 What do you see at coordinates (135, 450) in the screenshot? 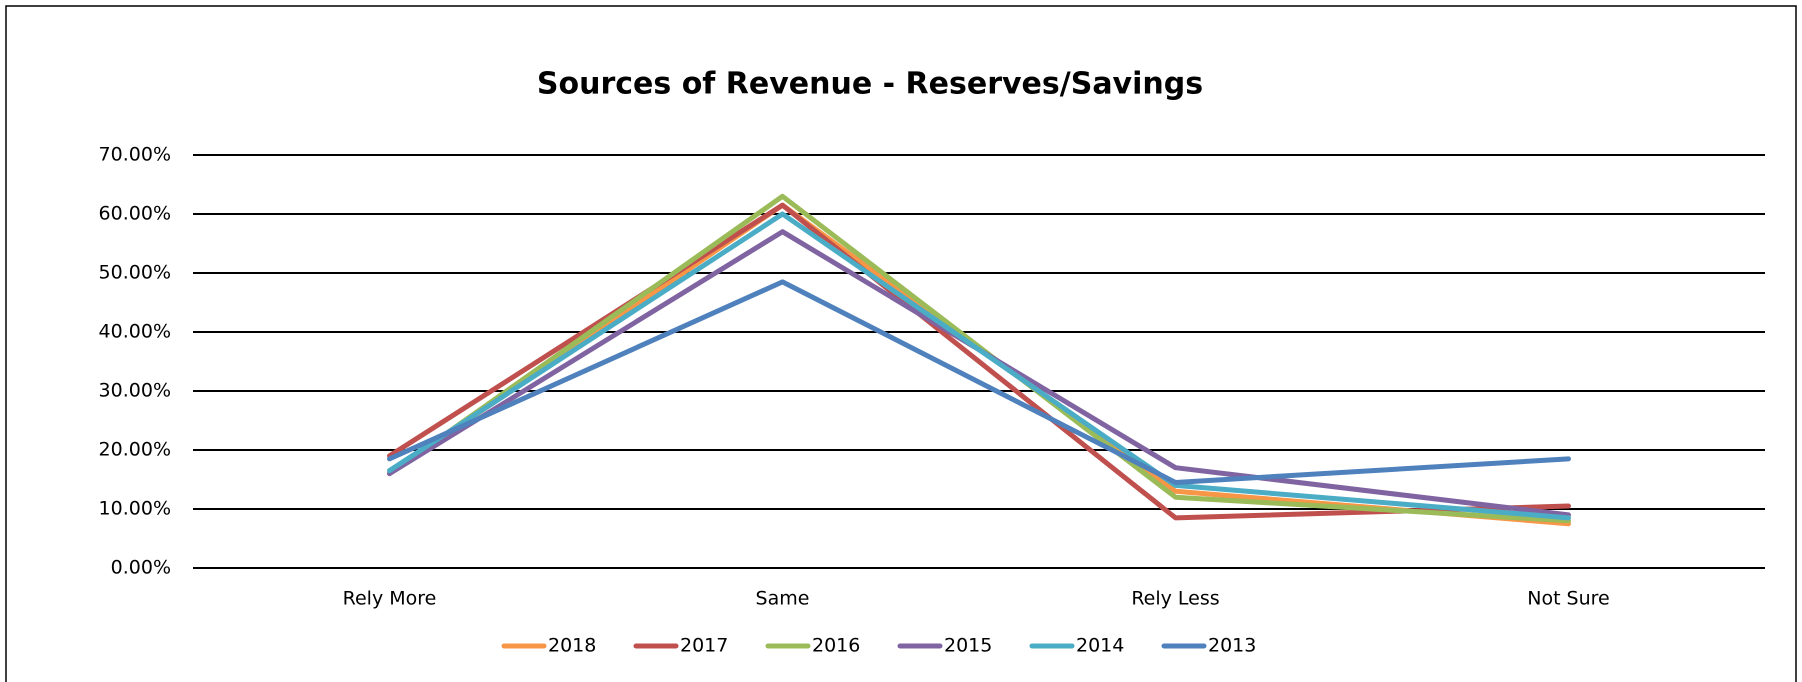
I see `y-tick-label: 20.00%` at bounding box center [135, 450].